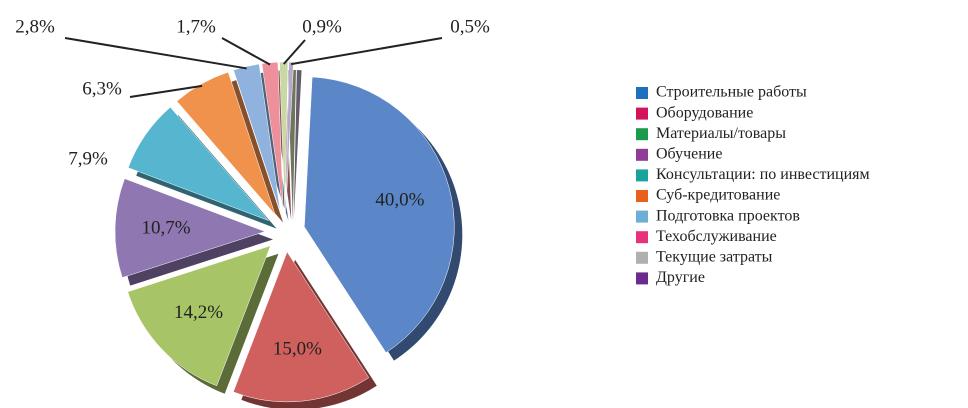  I want to click on legend-label: Другие, so click(680, 277).